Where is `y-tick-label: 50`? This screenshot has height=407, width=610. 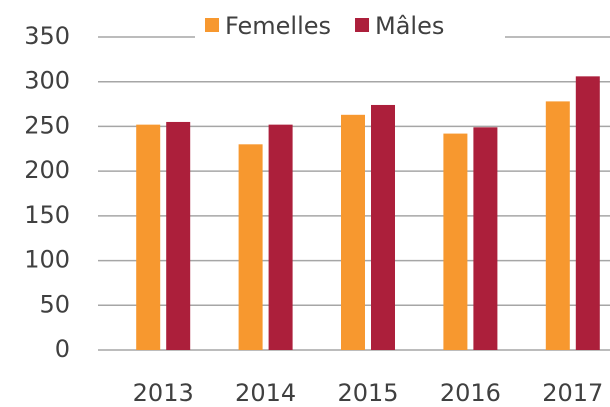 y-tick-label: 50 is located at coordinates (54, 304).